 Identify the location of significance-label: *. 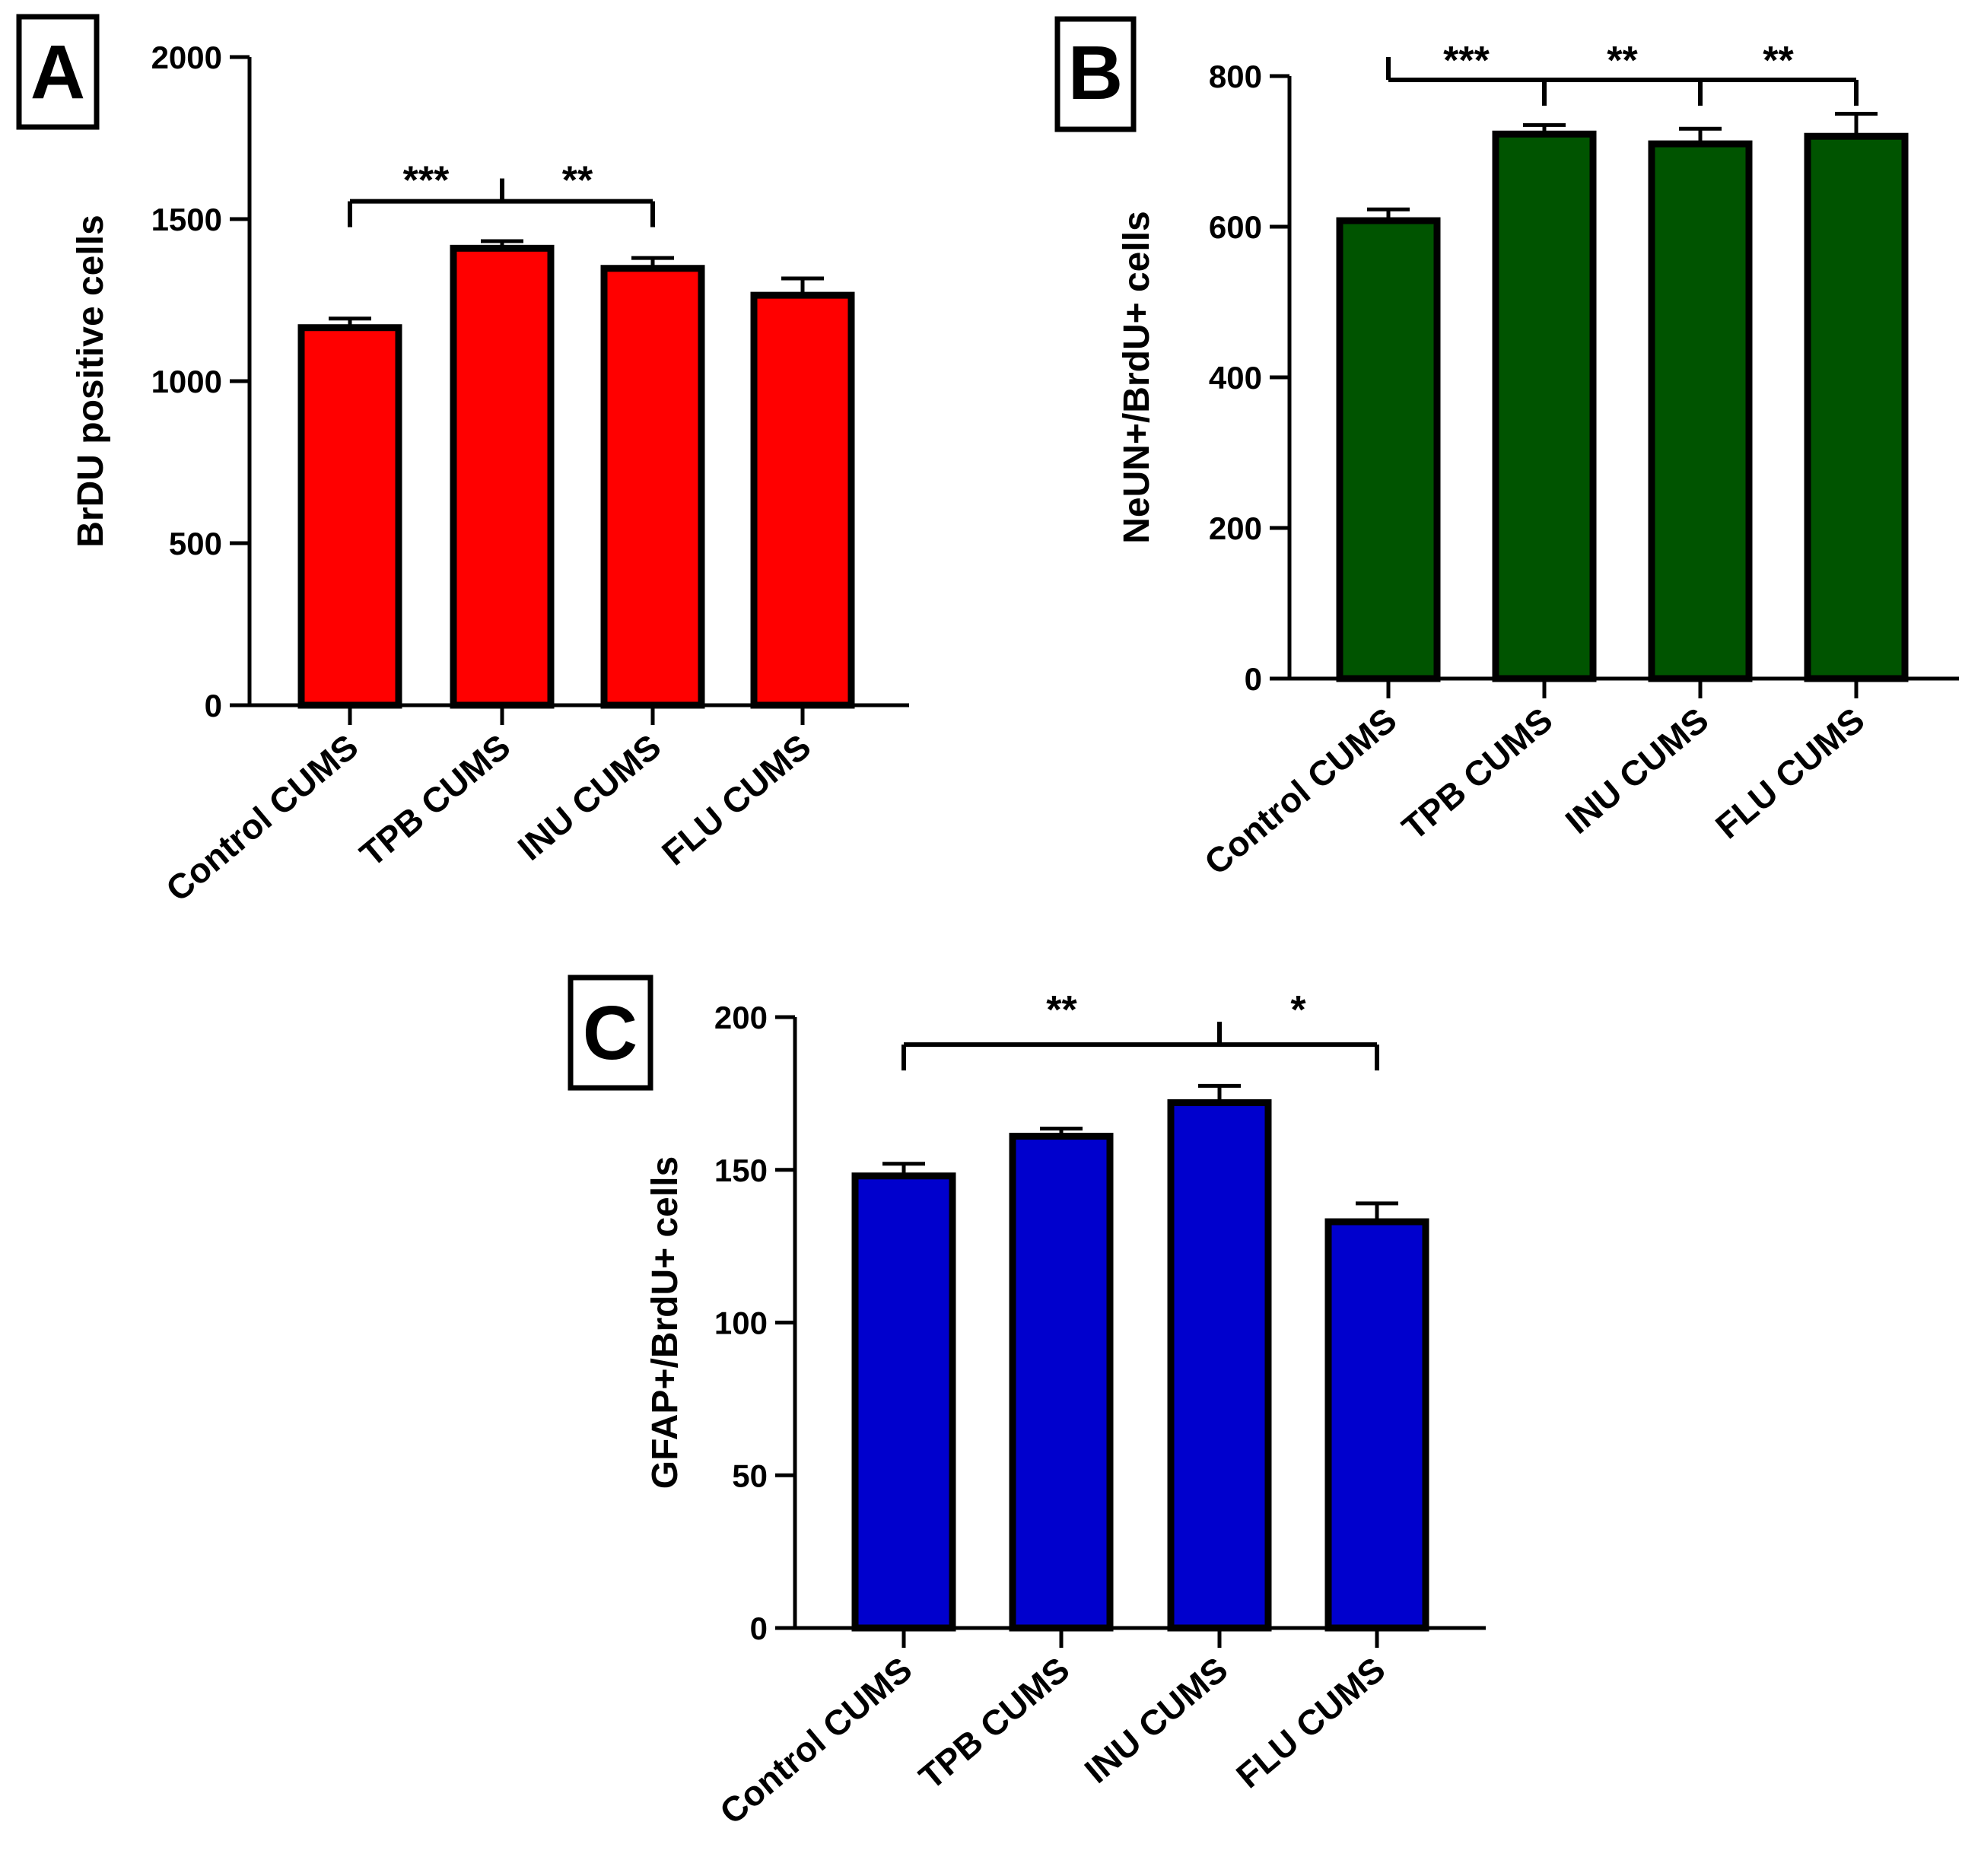
(1298, 1010).